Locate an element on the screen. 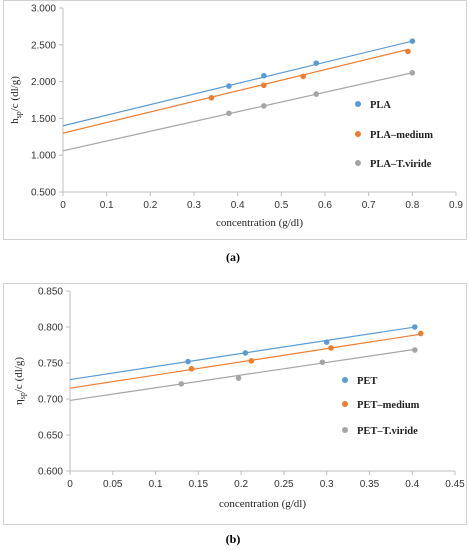 The height and width of the screenshot is (550, 469). pb-x-tick-label: 0.35 is located at coordinates (370, 484).